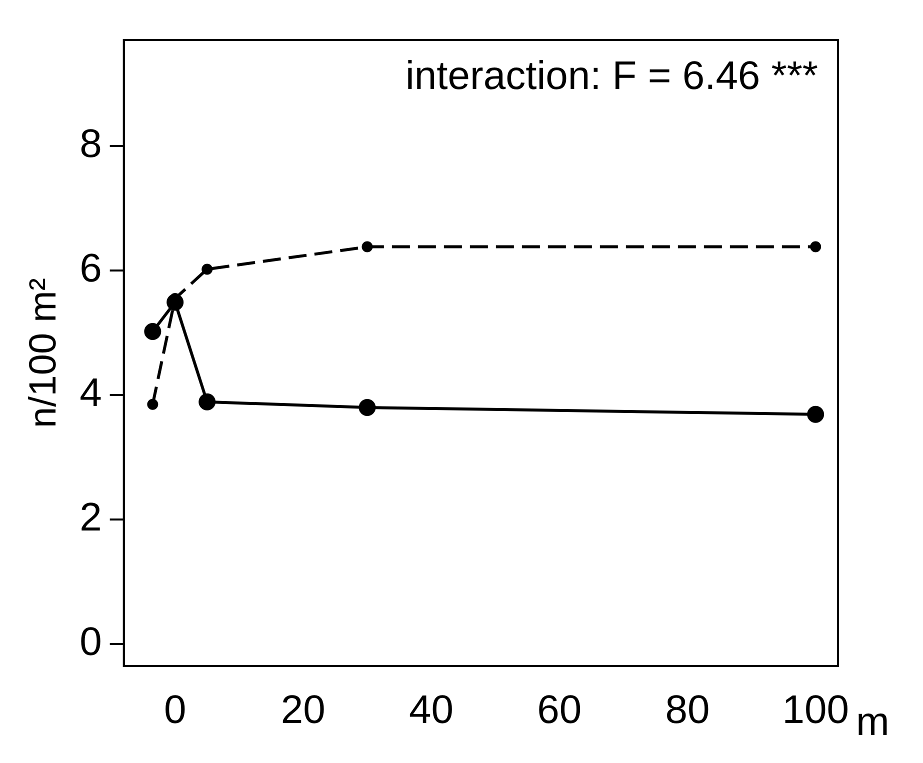 Image resolution: width=923 pixels, height=763 pixels. What do you see at coordinates (303, 710) in the screenshot?
I see `x-tick-label: 20` at bounding box center [303, 710].